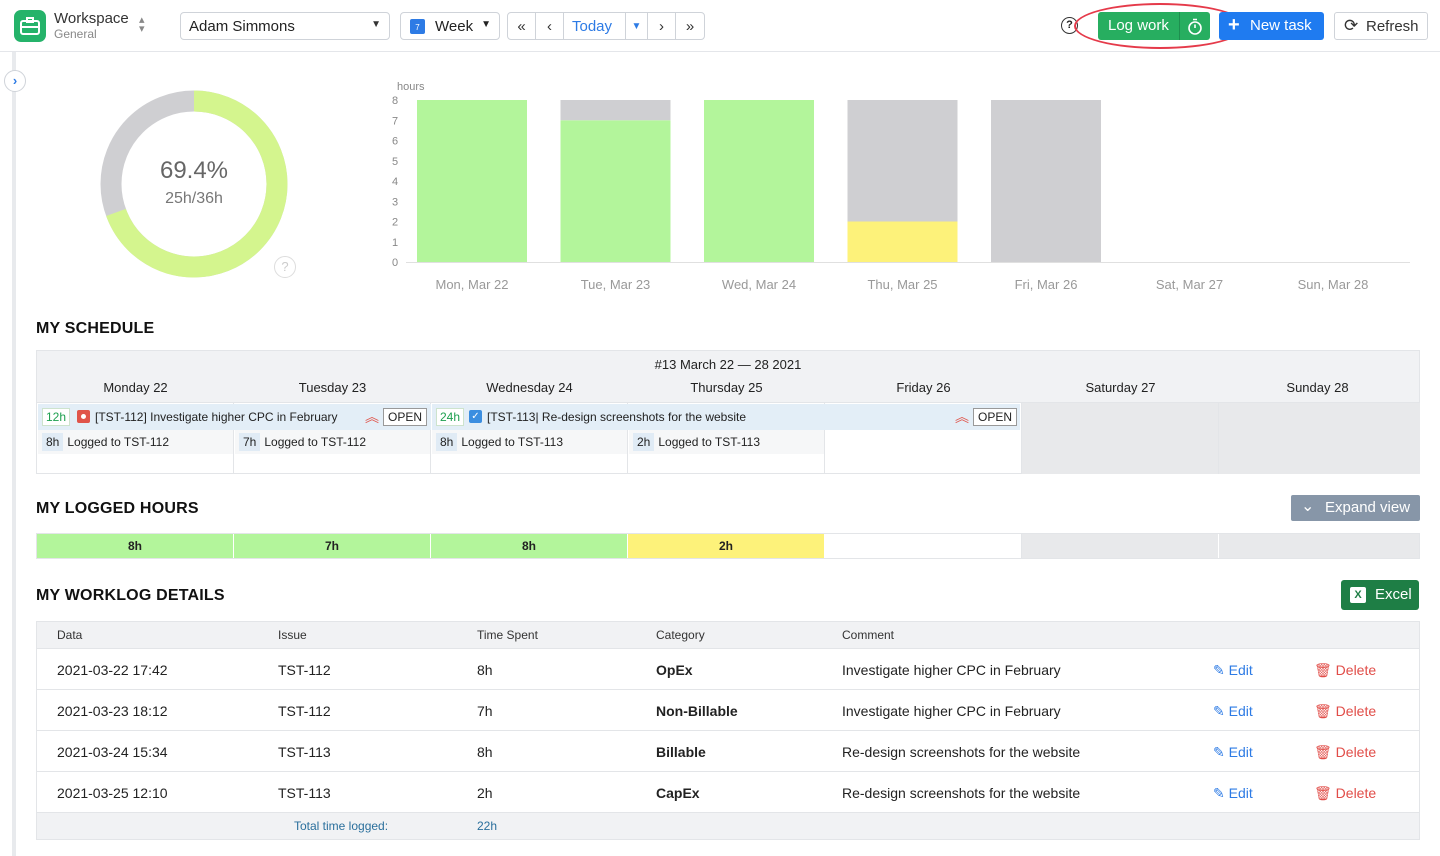 This screenshot has height=856, width=1440. Describe the element at coordinates (1234, 25) in the screenshot. I see `plus-icon: +` at that location.